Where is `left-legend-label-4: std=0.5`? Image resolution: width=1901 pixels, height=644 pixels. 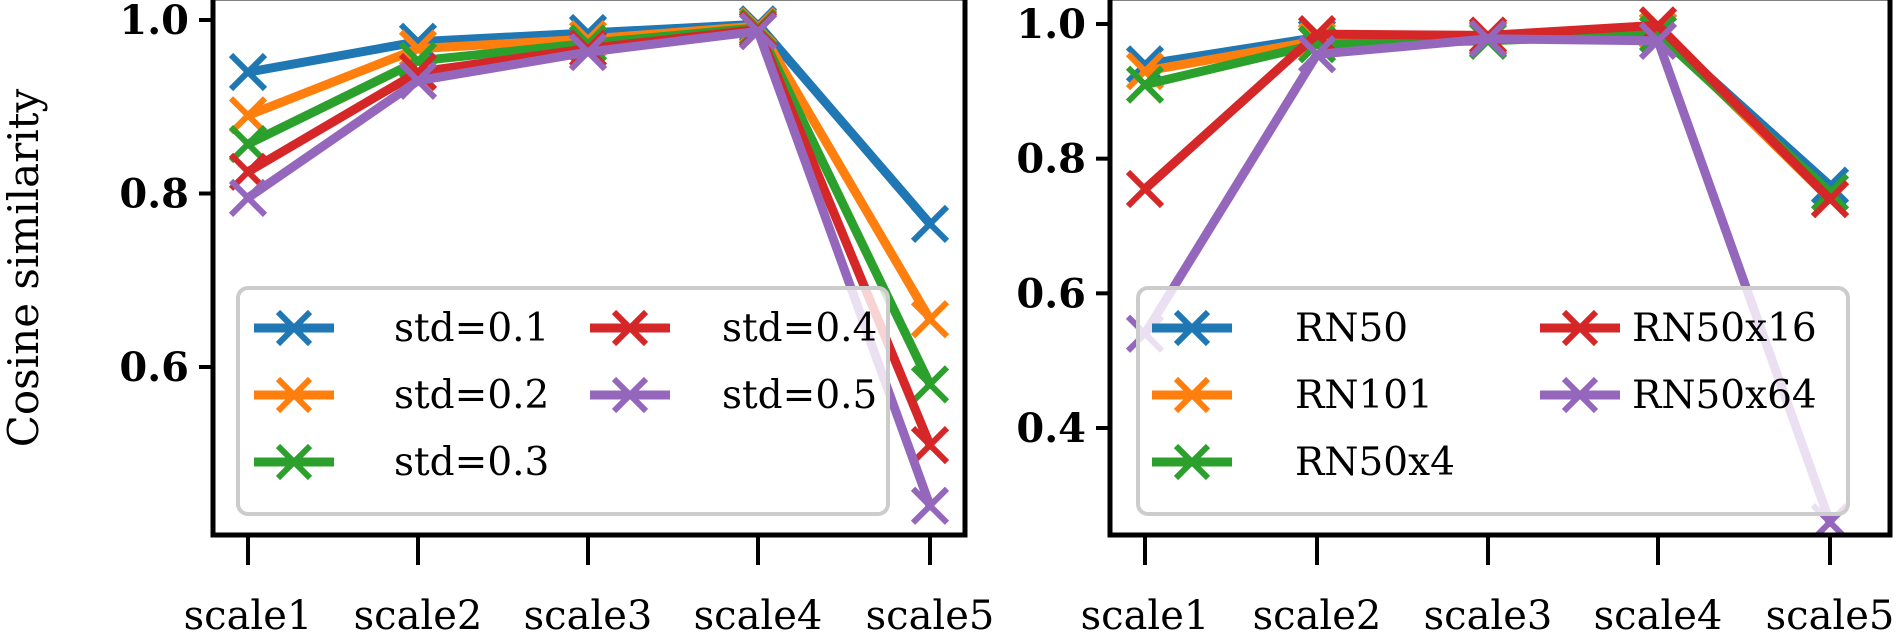
left-legend-label-4: std=0.5 is located at coordinates (799, 395).